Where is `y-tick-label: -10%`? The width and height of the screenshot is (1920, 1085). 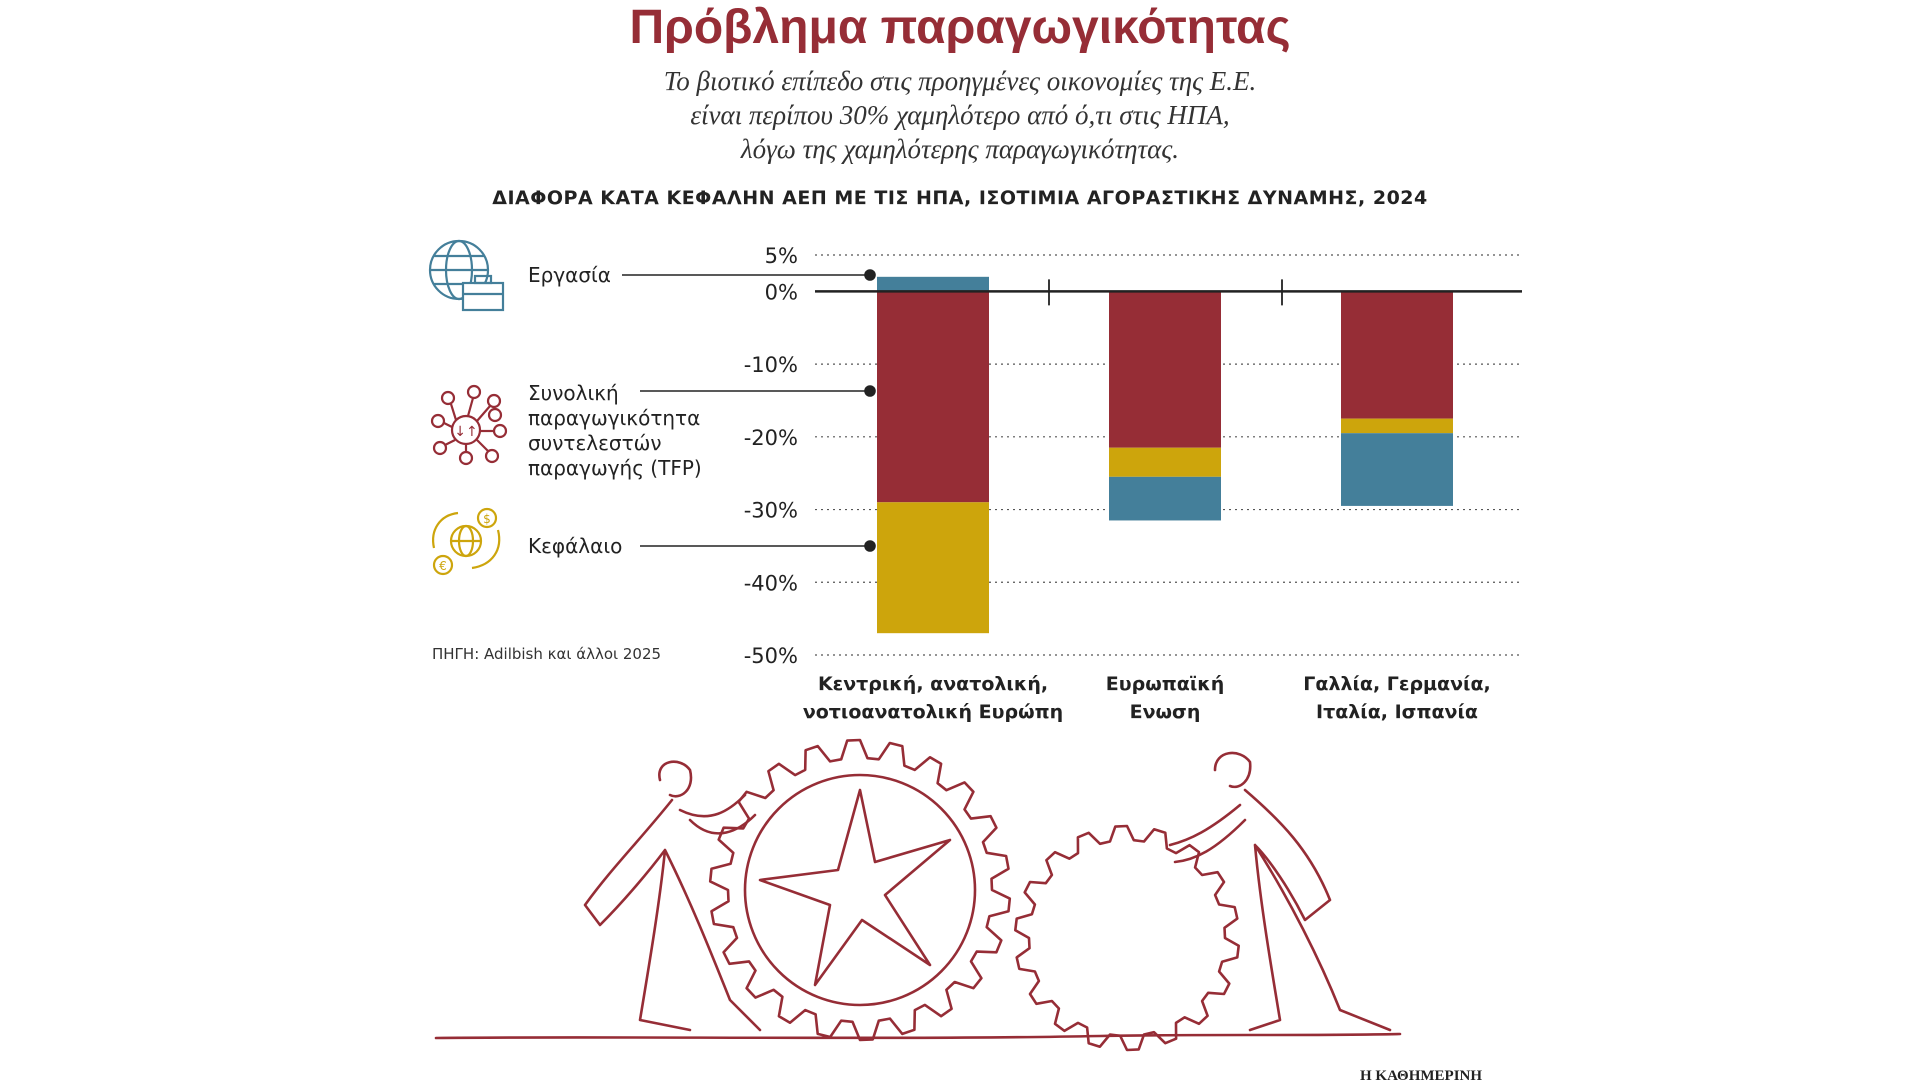 y-tick-label: -10% is located at coordinates (771, 365).